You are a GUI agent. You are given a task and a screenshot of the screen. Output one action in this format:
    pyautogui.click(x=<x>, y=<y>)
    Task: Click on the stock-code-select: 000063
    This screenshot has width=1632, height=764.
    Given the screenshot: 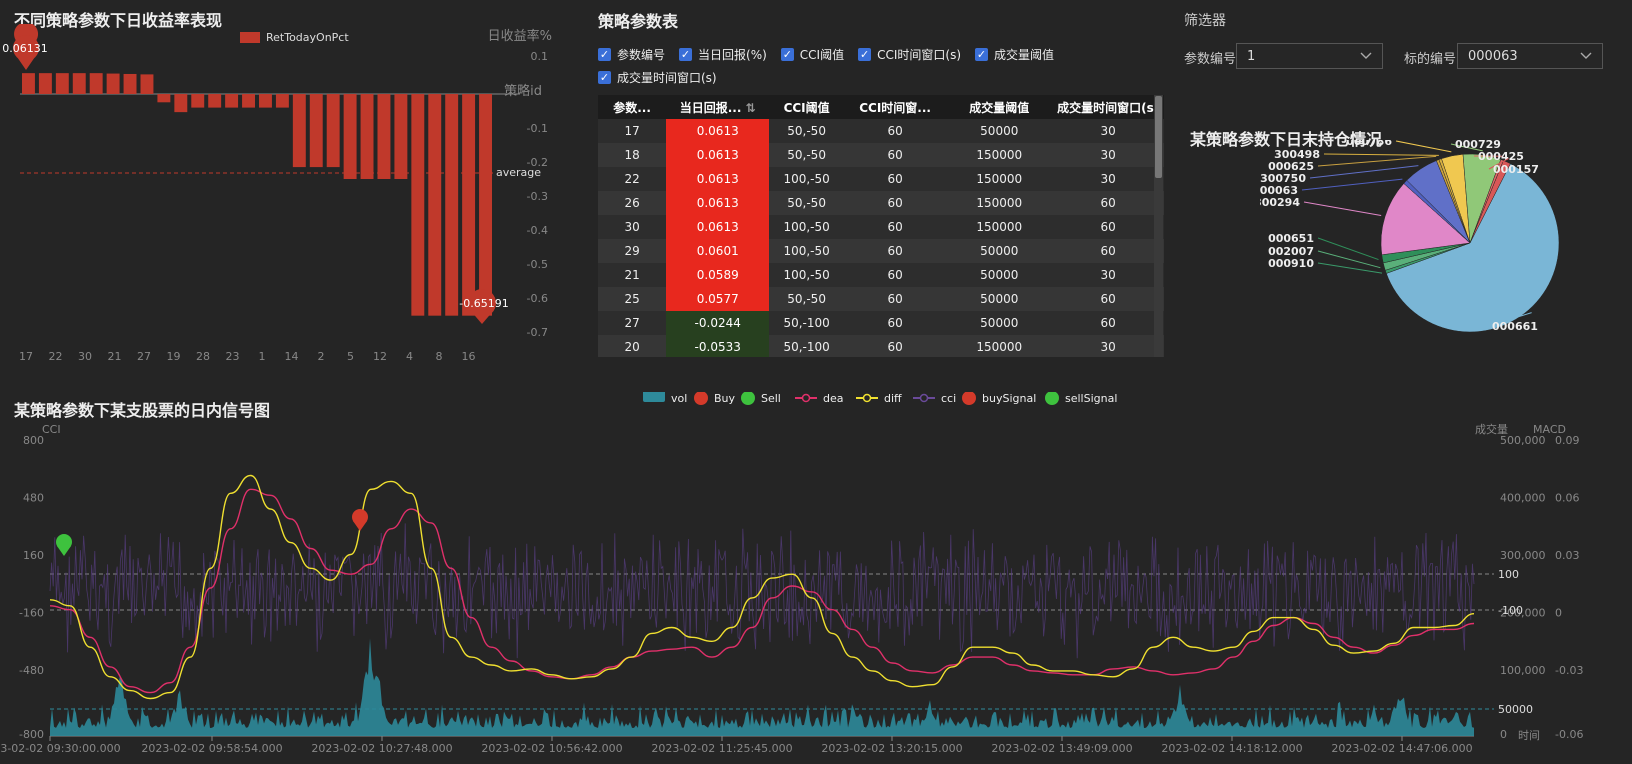 What is the action you would take?
    pyautogui.click(x=1530, y=56)
    